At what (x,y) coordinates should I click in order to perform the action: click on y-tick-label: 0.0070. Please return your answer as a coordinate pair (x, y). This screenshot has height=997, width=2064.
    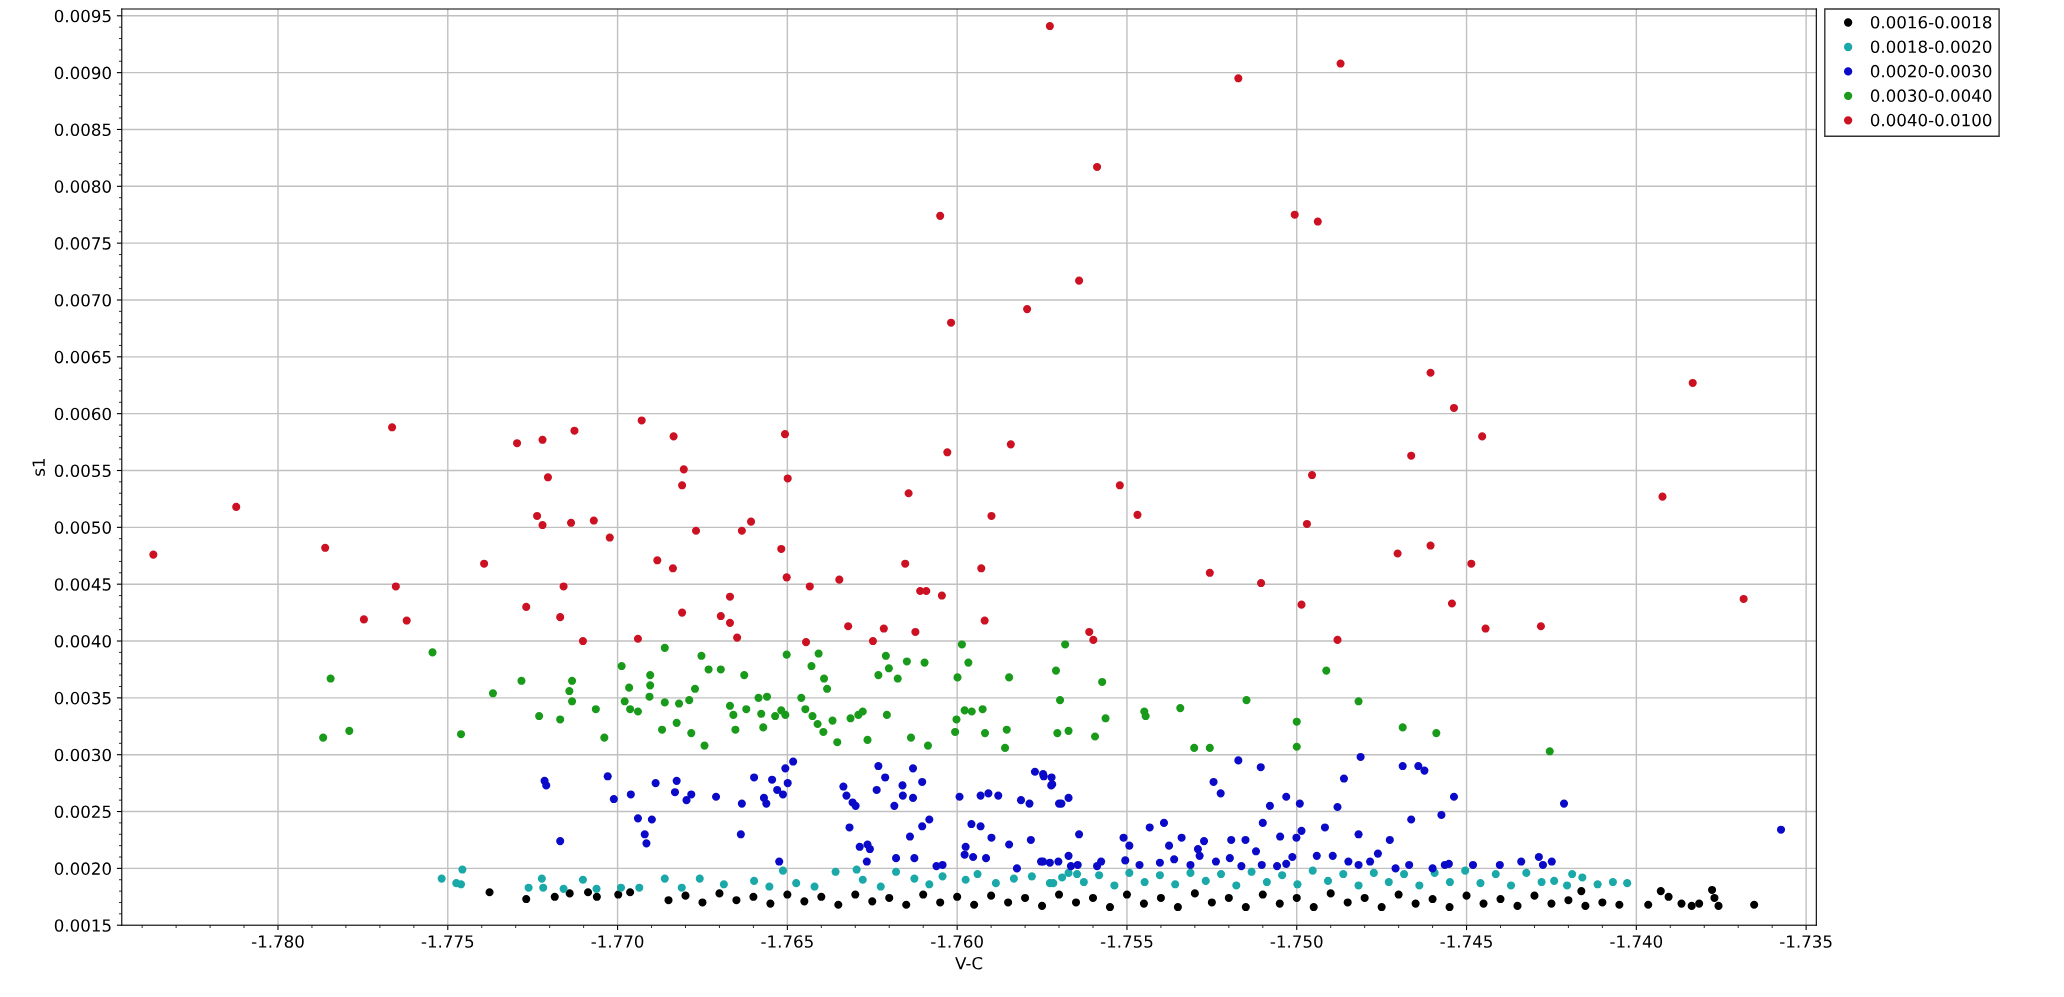
    Looking at the image, I should click on (82, 300).